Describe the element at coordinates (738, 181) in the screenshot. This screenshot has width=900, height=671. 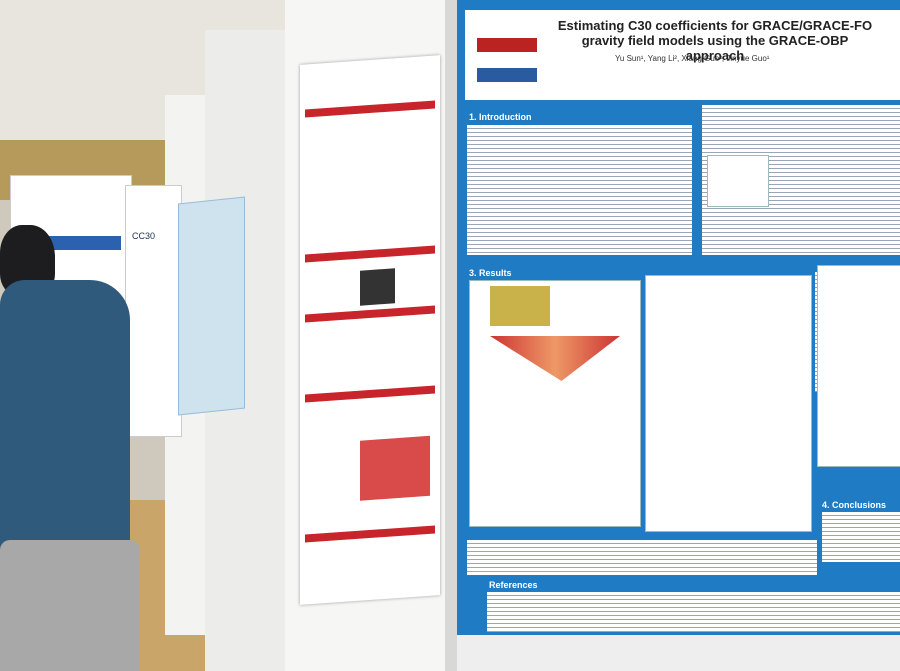
I see `equation` at that location.